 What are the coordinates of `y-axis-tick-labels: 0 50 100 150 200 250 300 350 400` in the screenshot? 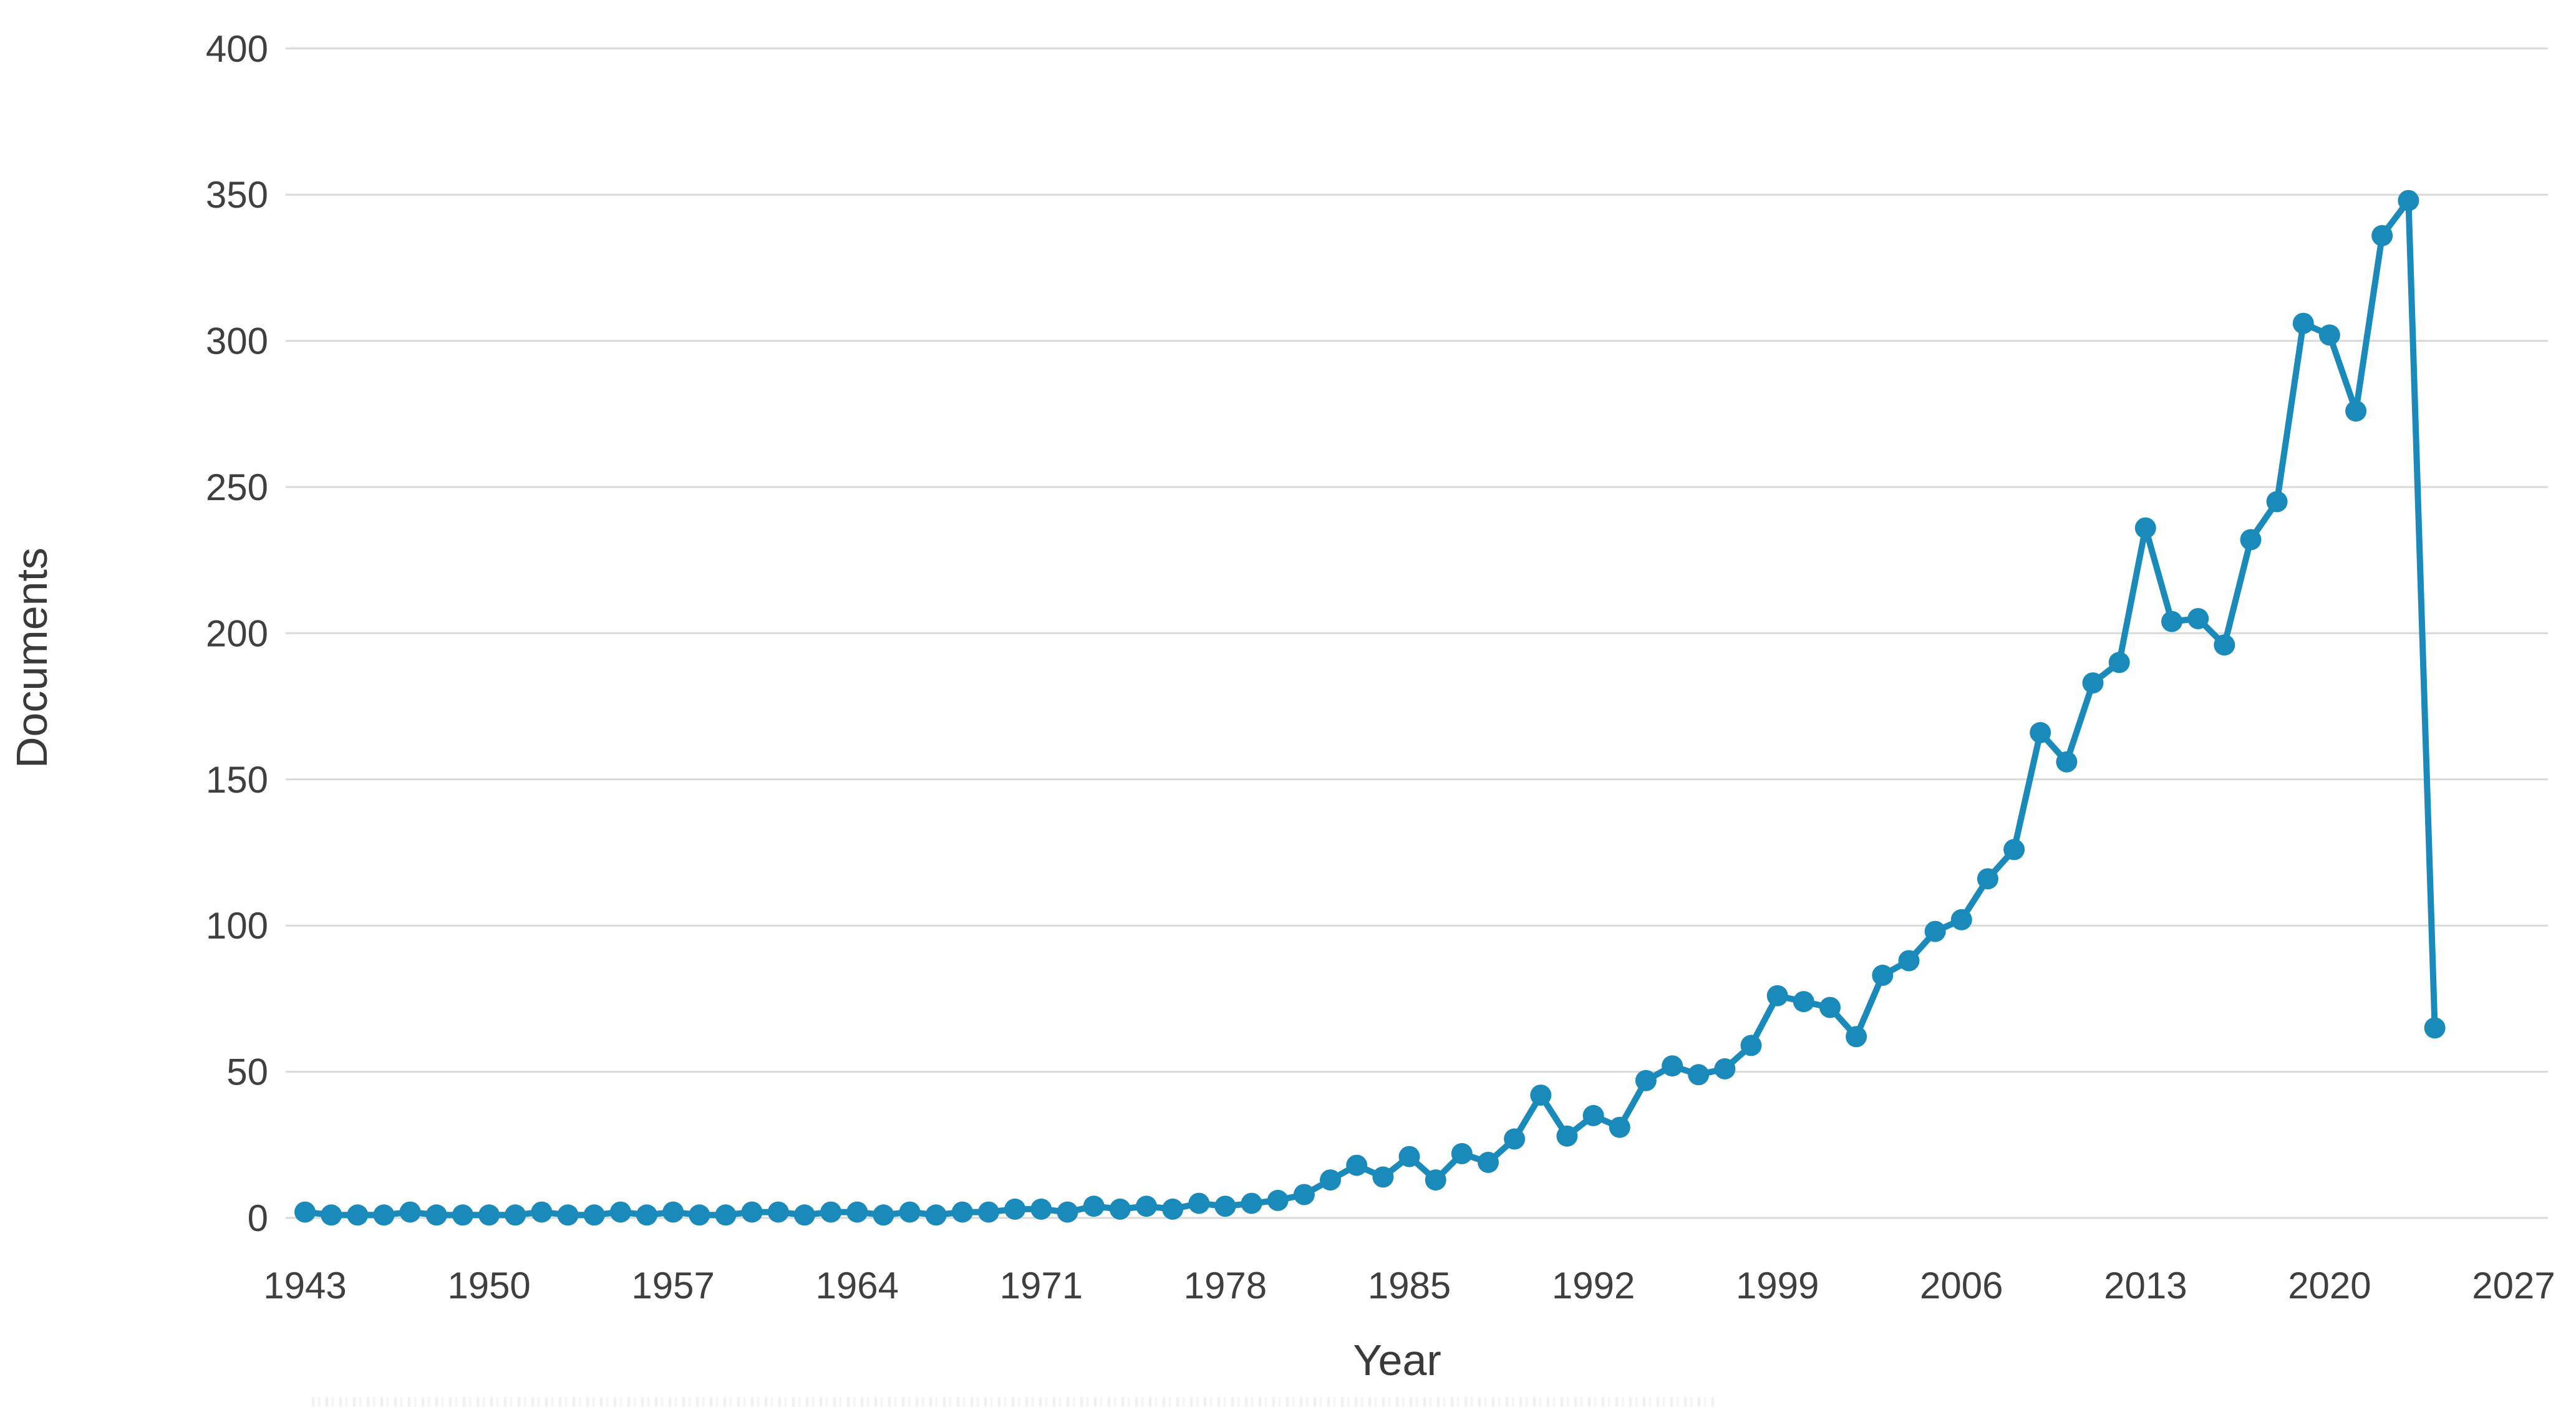 It's located at (237, 633).